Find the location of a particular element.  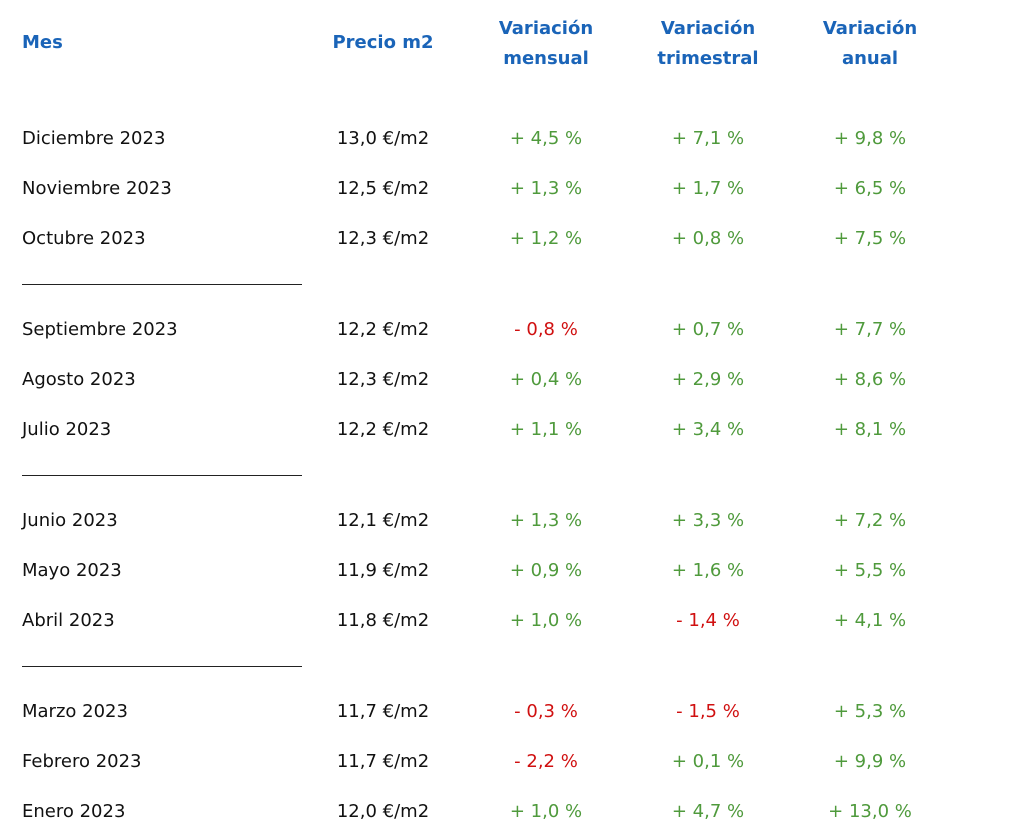

table-row: Marzo 2023 11,7 €/m2 - 0,3 % - 1,5 % + 5,3 % is located at coordinates (508, 712).